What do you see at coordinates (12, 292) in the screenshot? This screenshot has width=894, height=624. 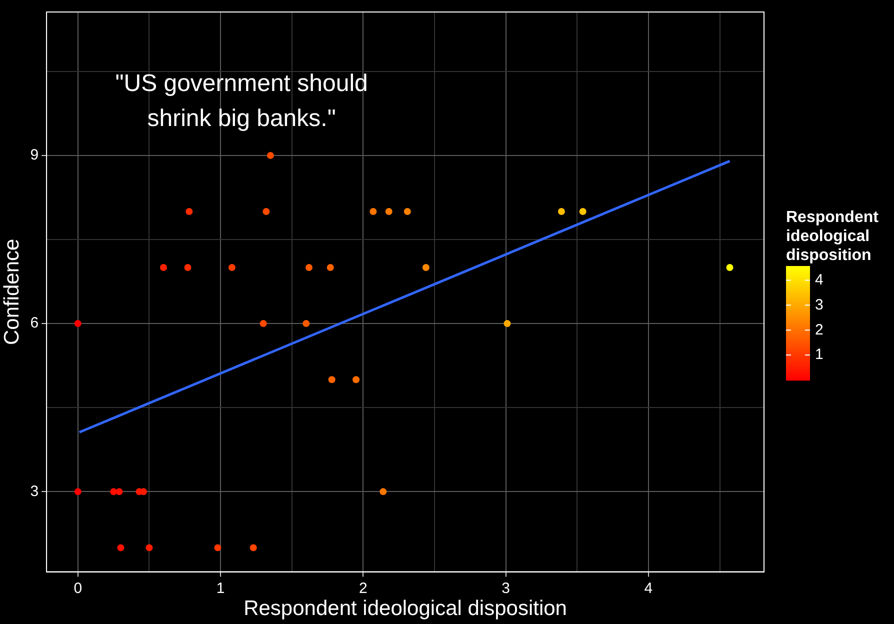 I see `y-axis-title: Confidence` at bounding box center [12, 292].